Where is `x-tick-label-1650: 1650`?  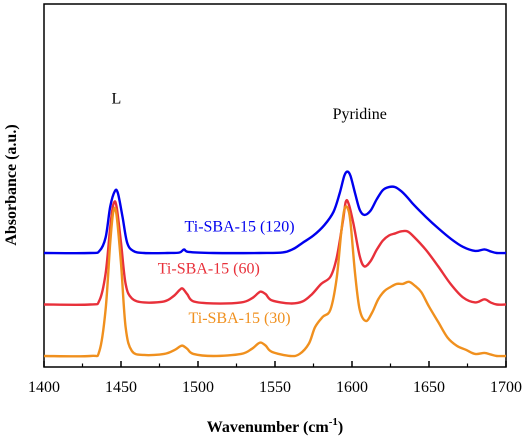 x-tick-label-1650: 1650 is located at coordinates (429, 387).